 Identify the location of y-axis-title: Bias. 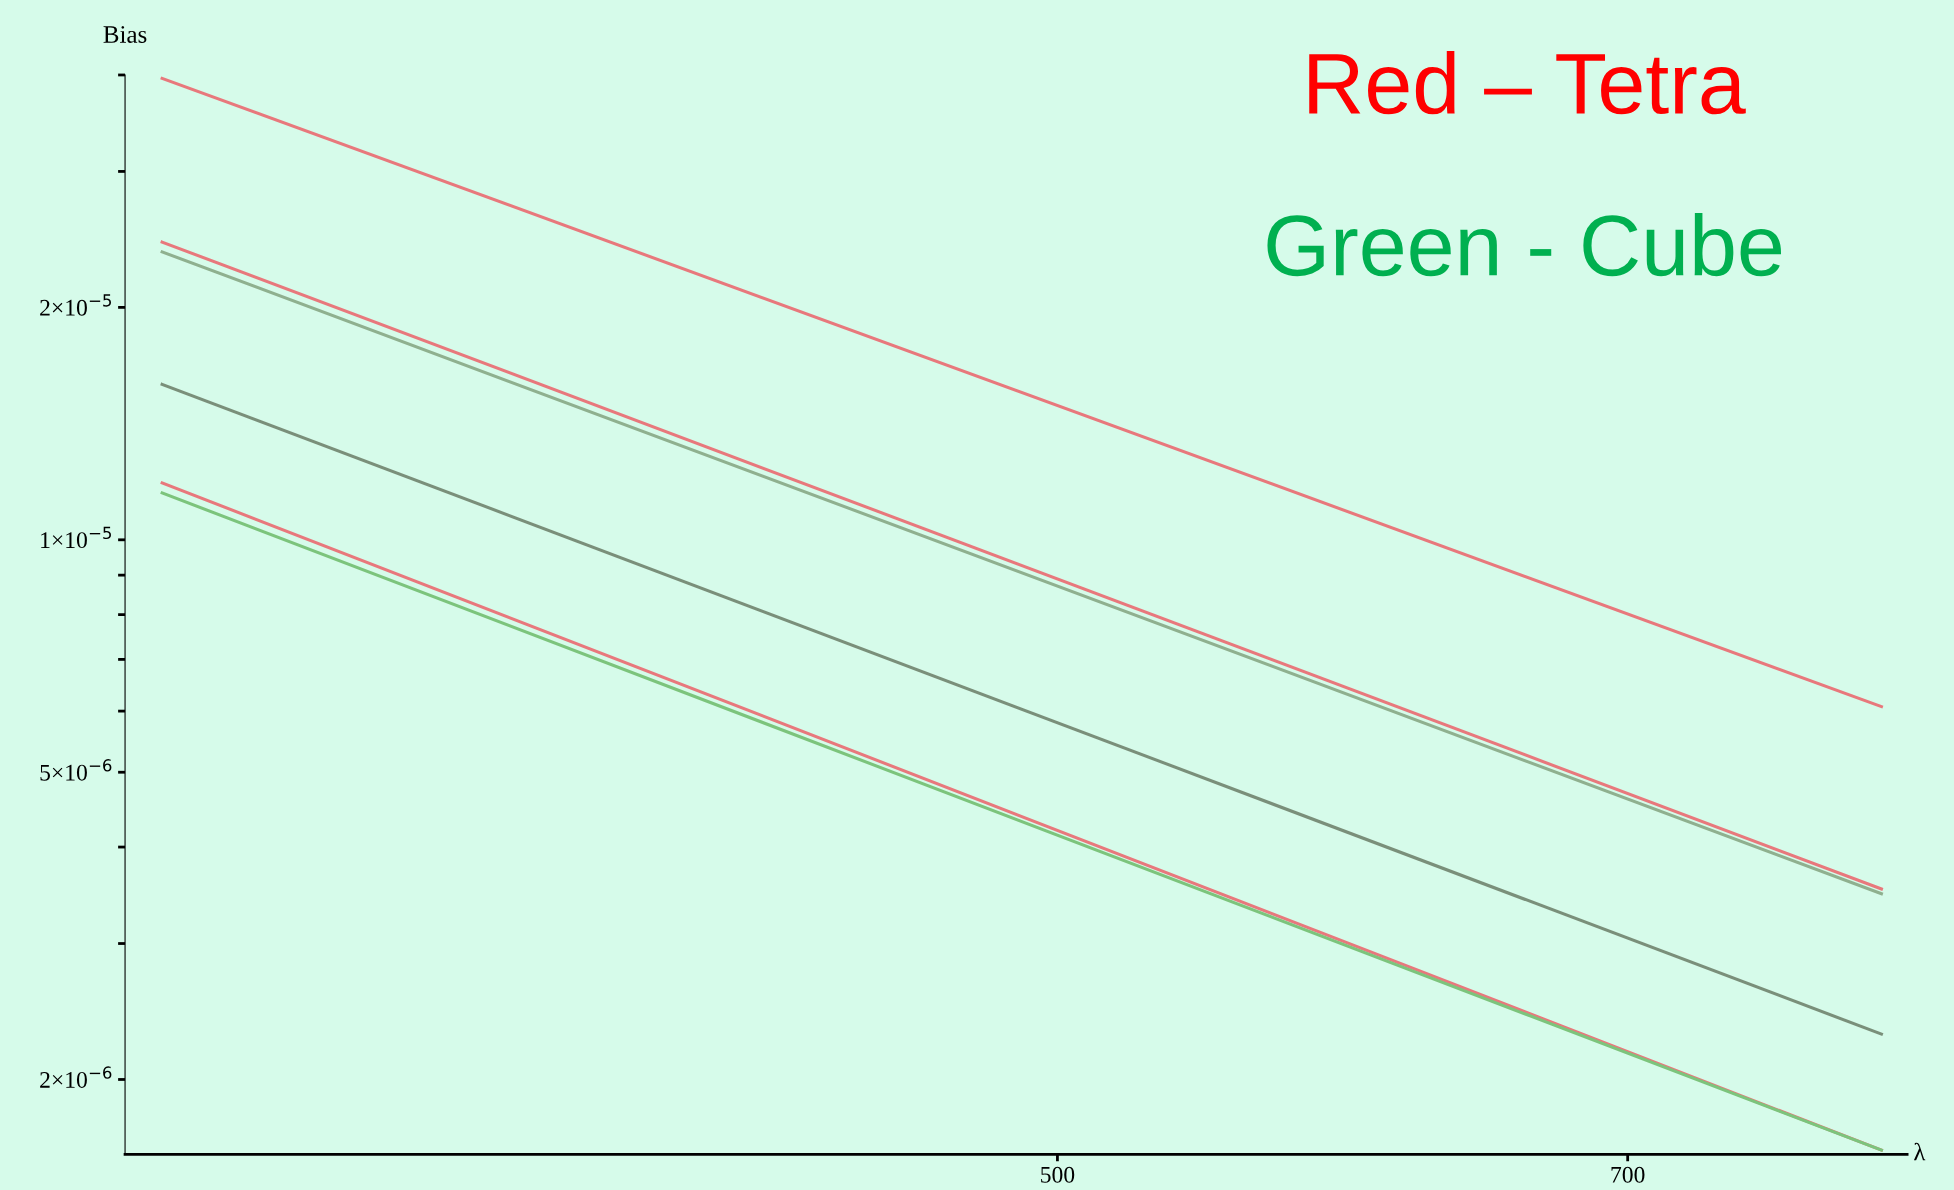
(125, 34).